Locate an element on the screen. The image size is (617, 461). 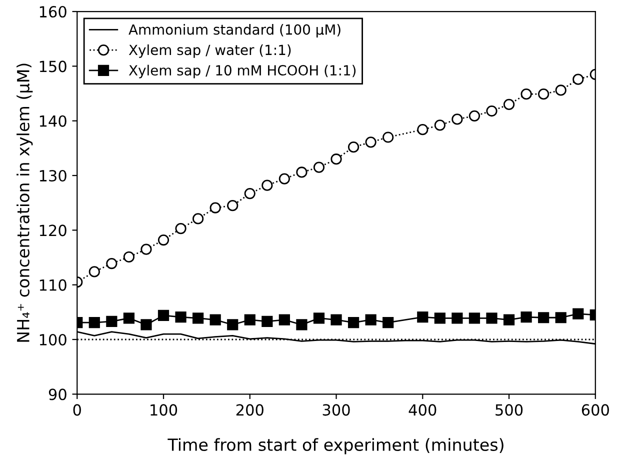
x-tick-label: 200 is located at coordinates (250, 410).